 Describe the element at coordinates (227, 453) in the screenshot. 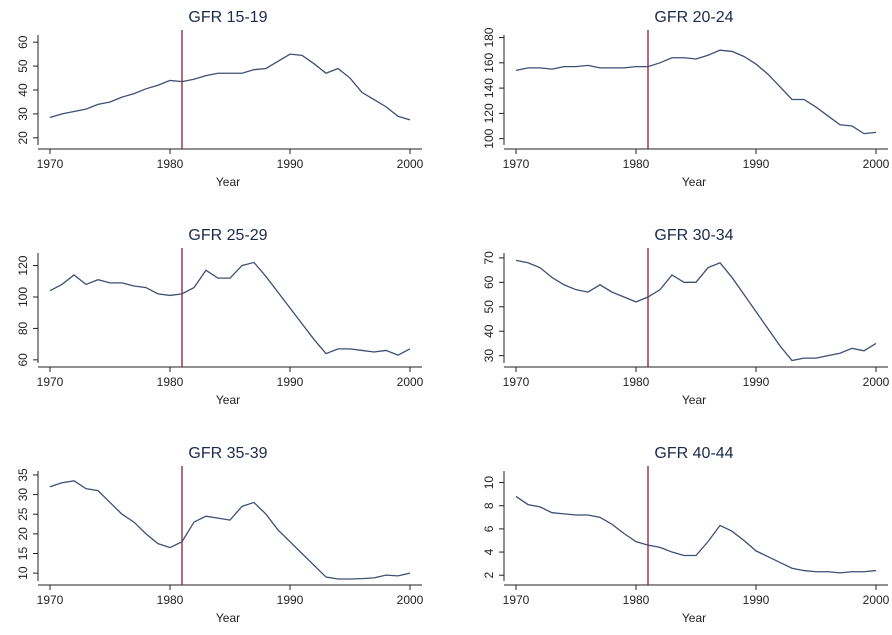

I see `panel-title: GFR 35-39` at that location.